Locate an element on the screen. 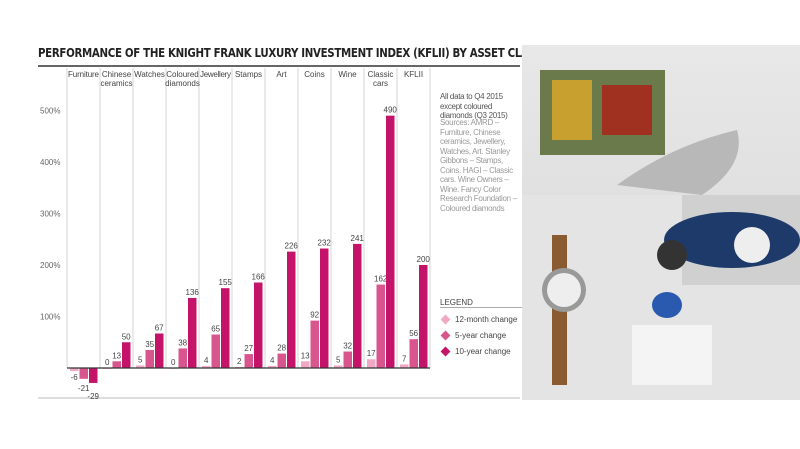 This screenshot has width=800, height=449. data-label: 490 is located at coordinates (391, 110).